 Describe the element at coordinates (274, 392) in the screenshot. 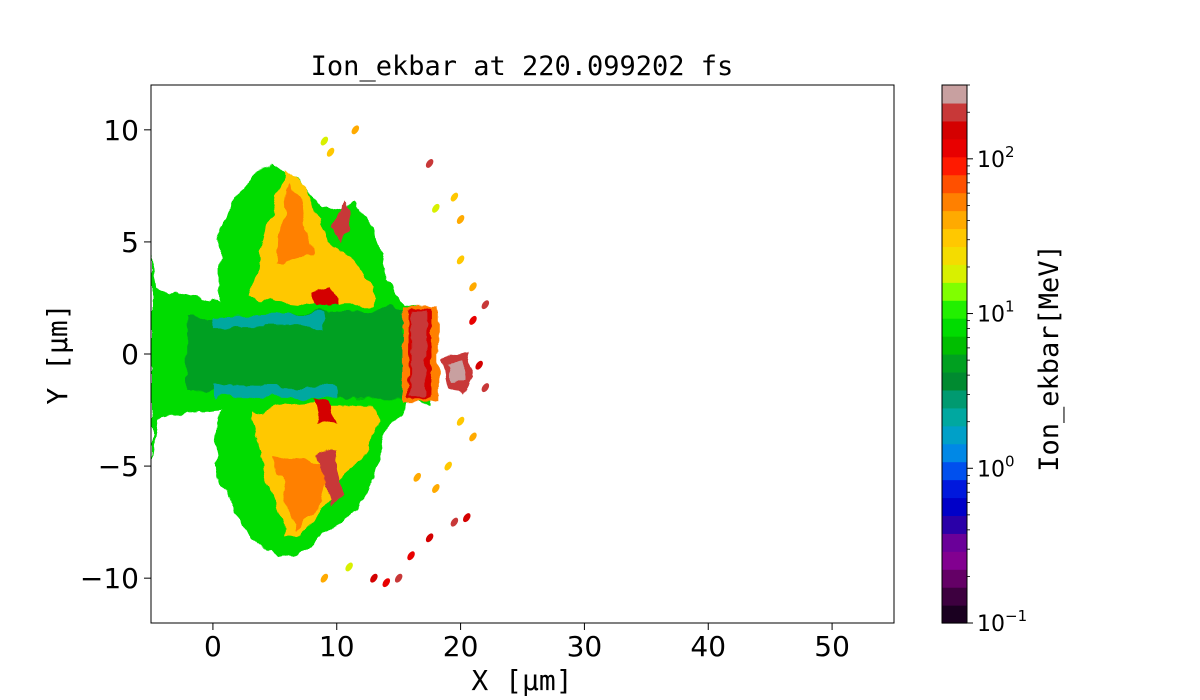

I see `region-teal-lower` at that location.